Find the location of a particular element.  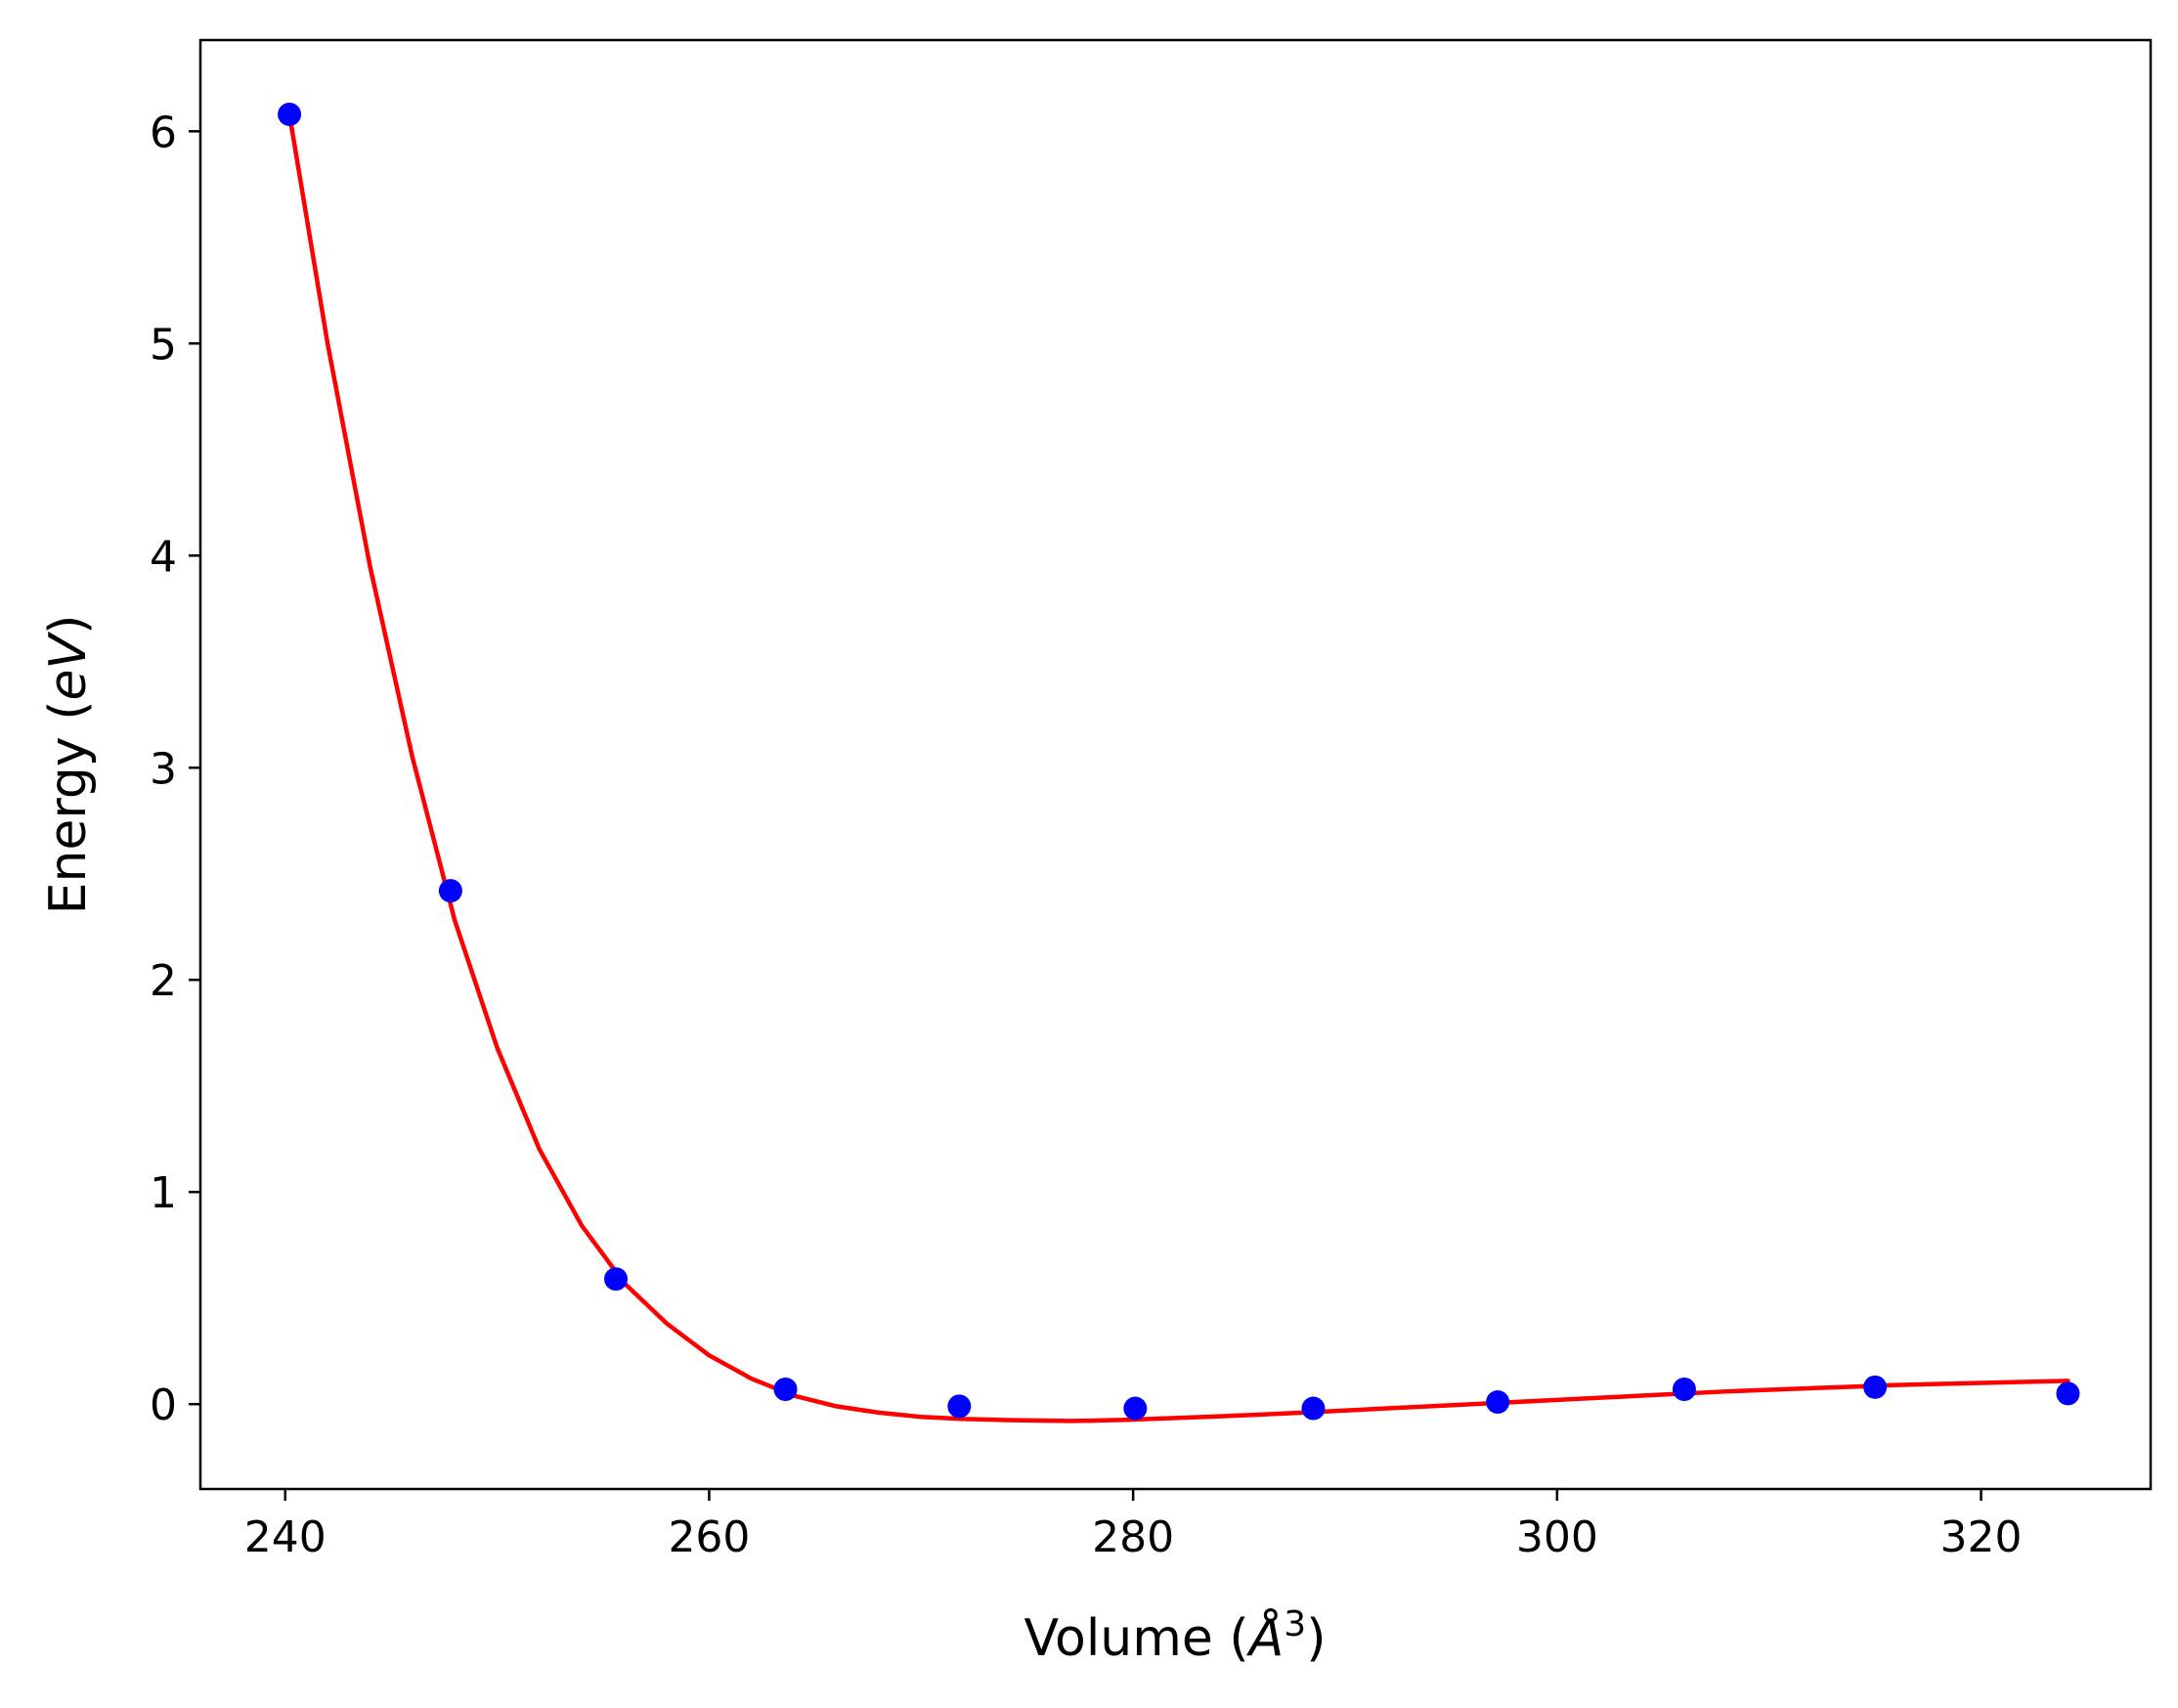

y-tick-label: 5 is located at coordinates (163, 345).